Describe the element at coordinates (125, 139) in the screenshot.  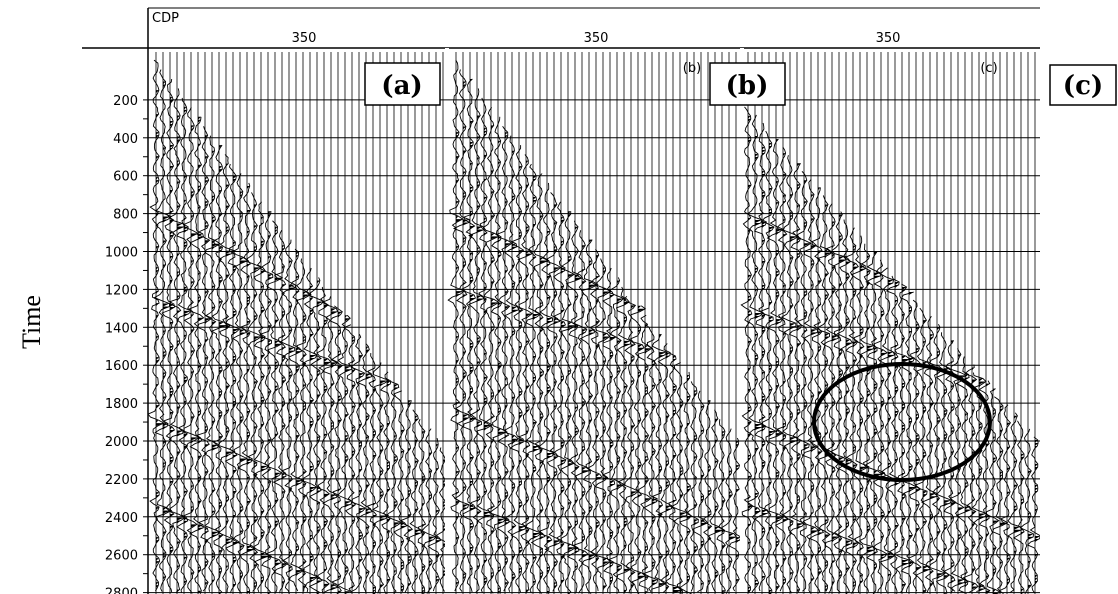
I see `time-tick-label: 400` at that location.